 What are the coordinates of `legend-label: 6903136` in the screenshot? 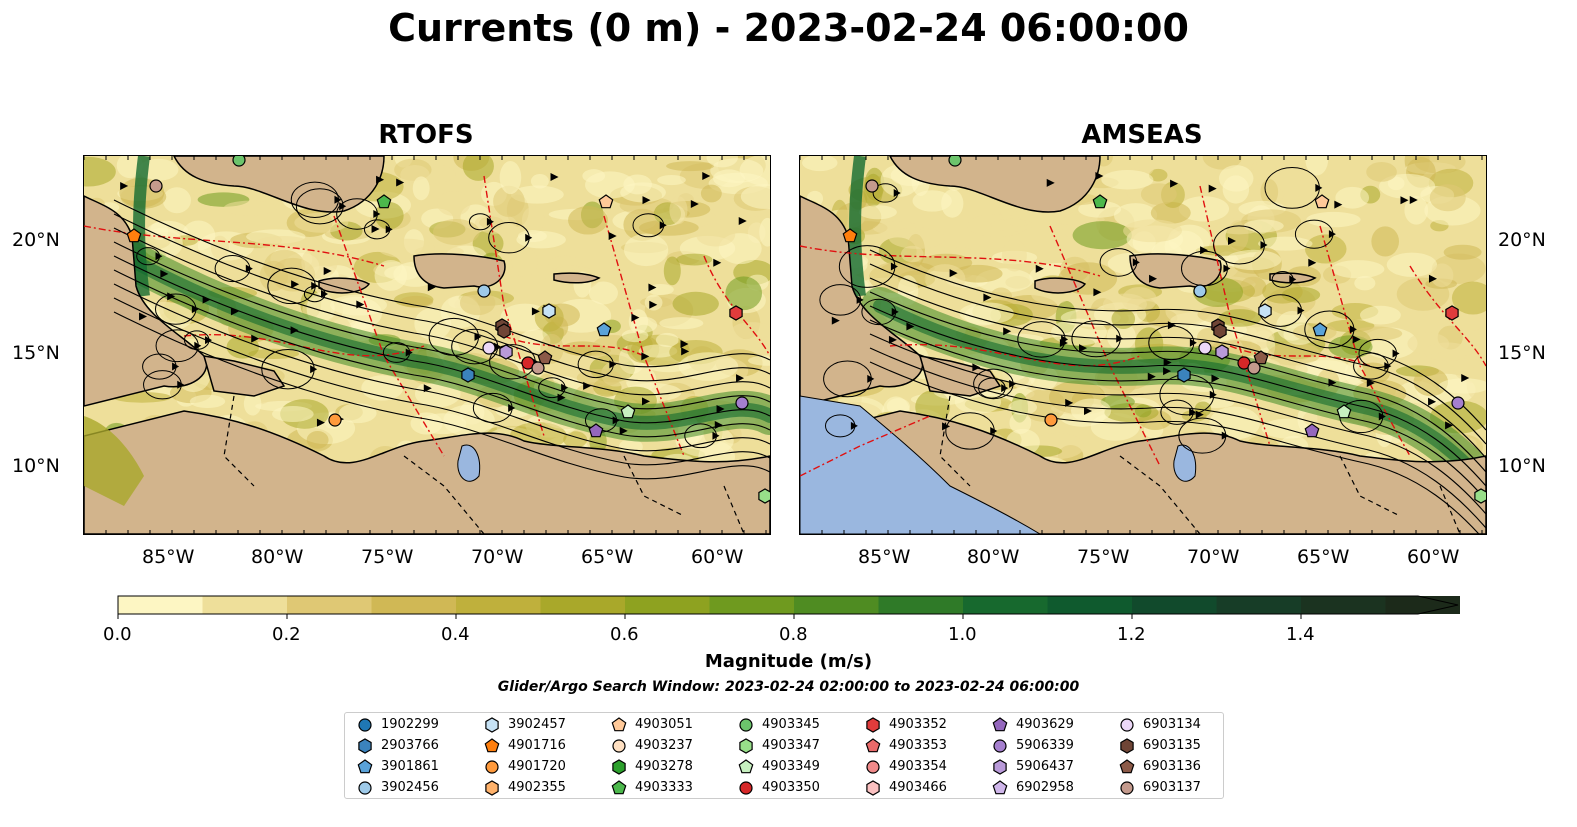 It's located at (1172, 766).